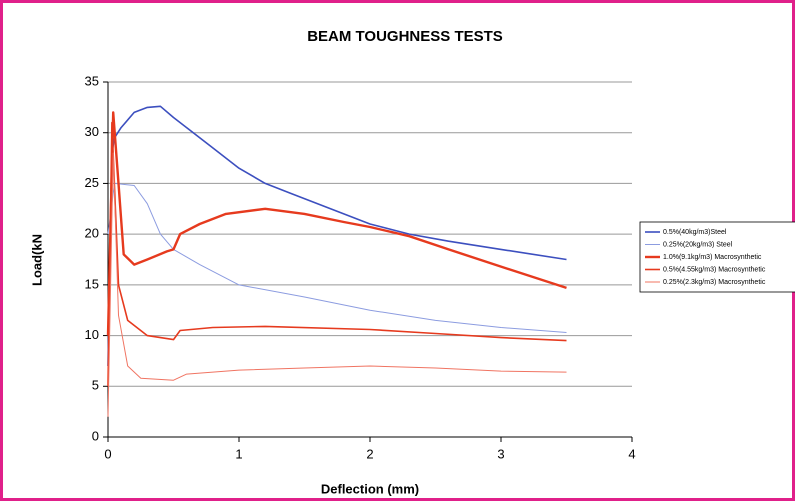 The image size is (795, 501). What do you see at coordinates (92, 283) in the screenshot?
I see `y-tick-label: 15` at bounding box center [92, 283].